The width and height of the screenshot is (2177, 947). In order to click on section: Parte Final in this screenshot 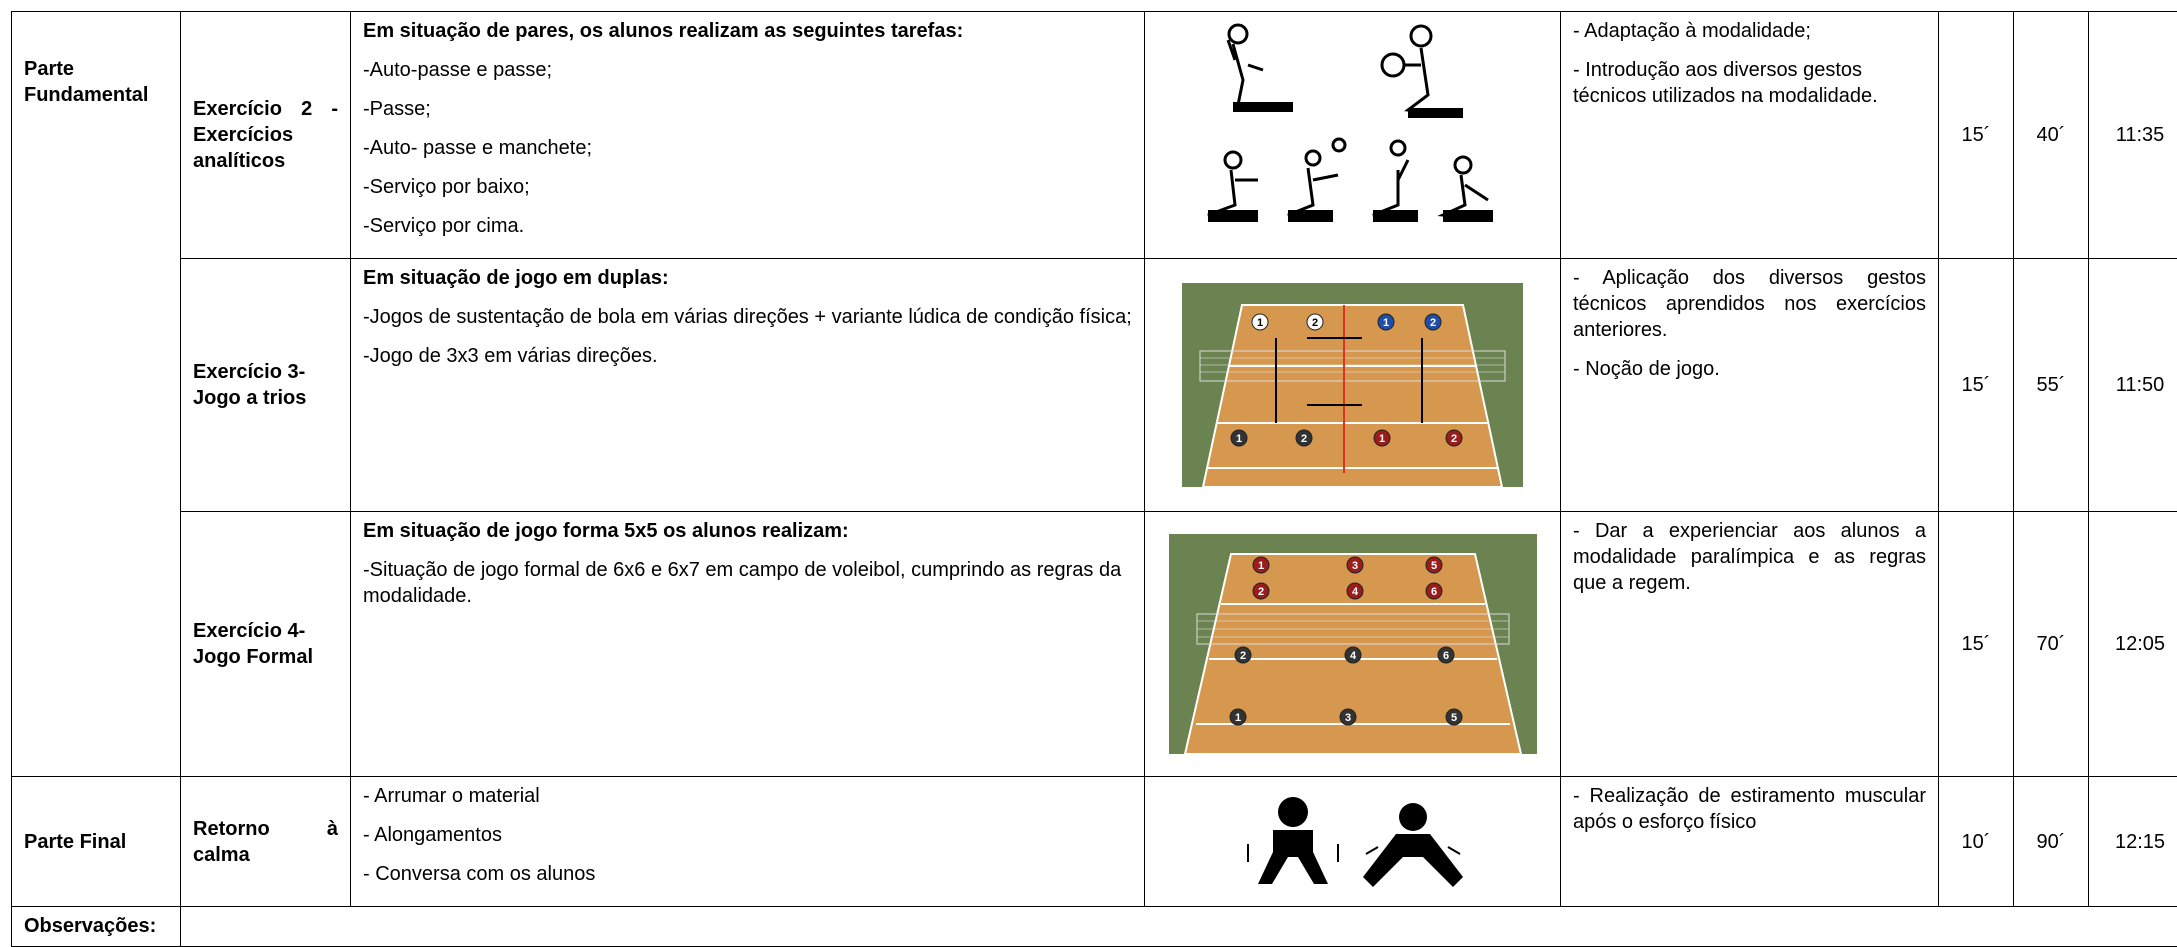, I will do `click(96, 842)`.